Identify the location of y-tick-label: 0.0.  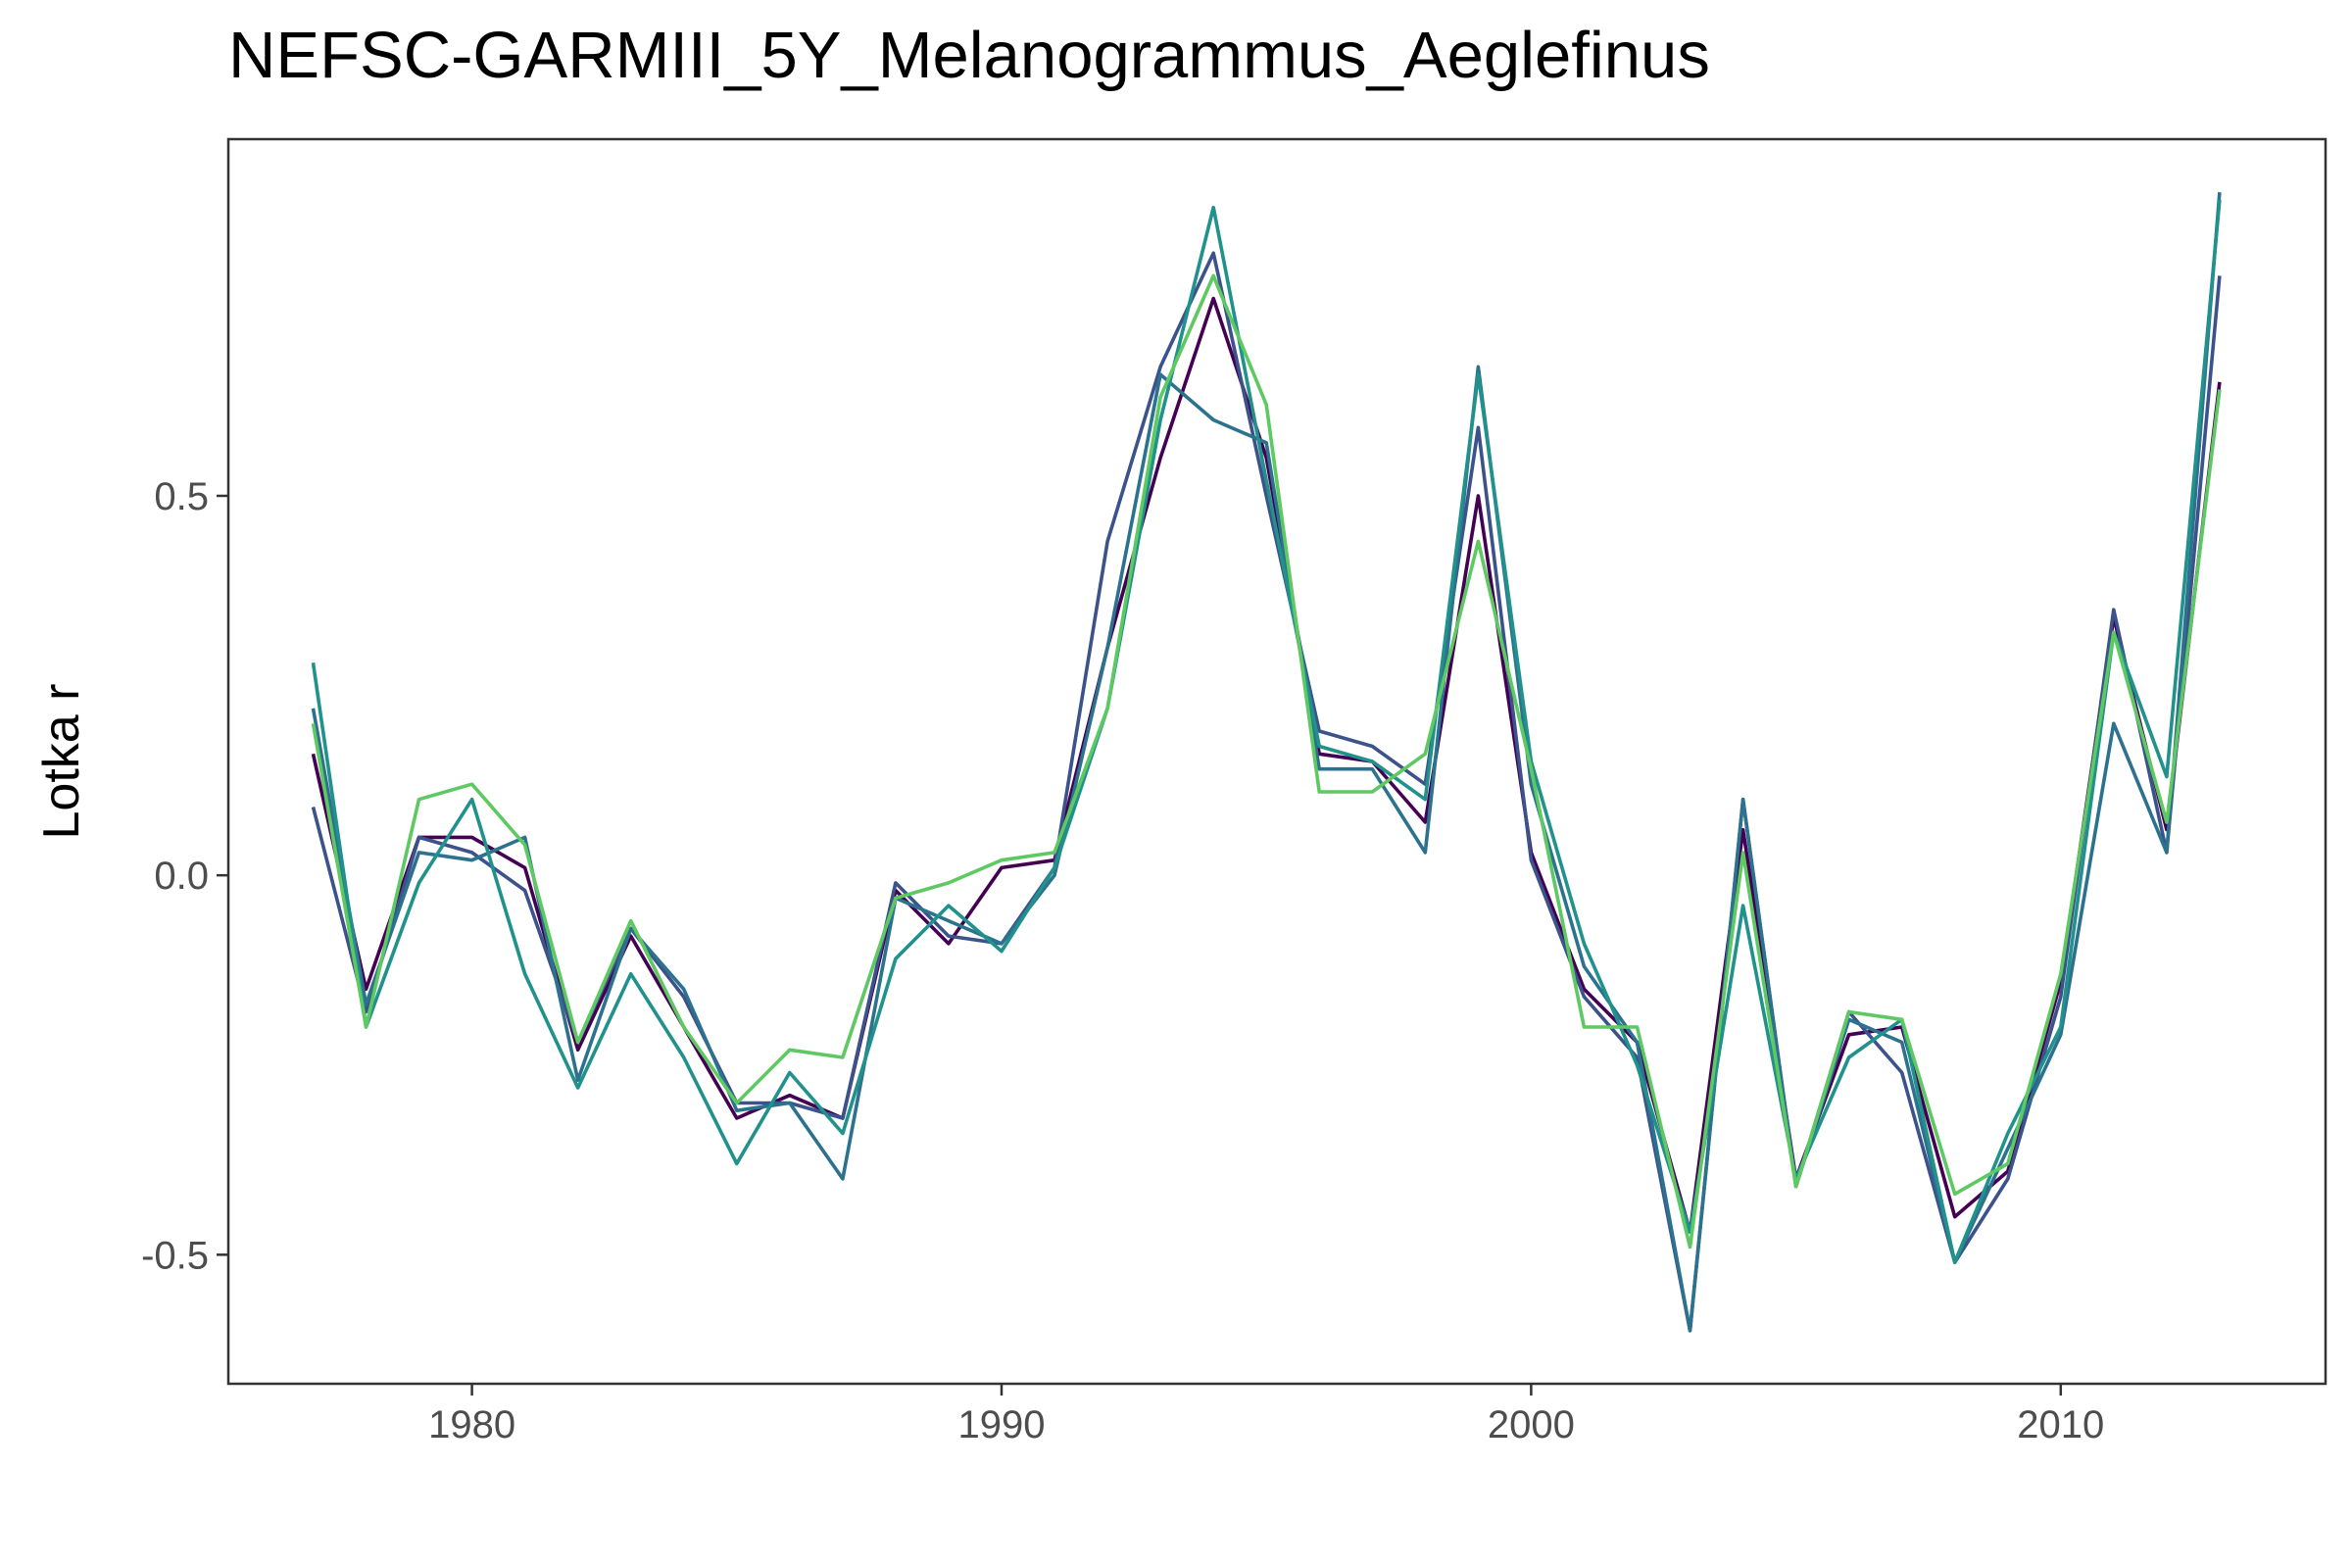
(181, 876).